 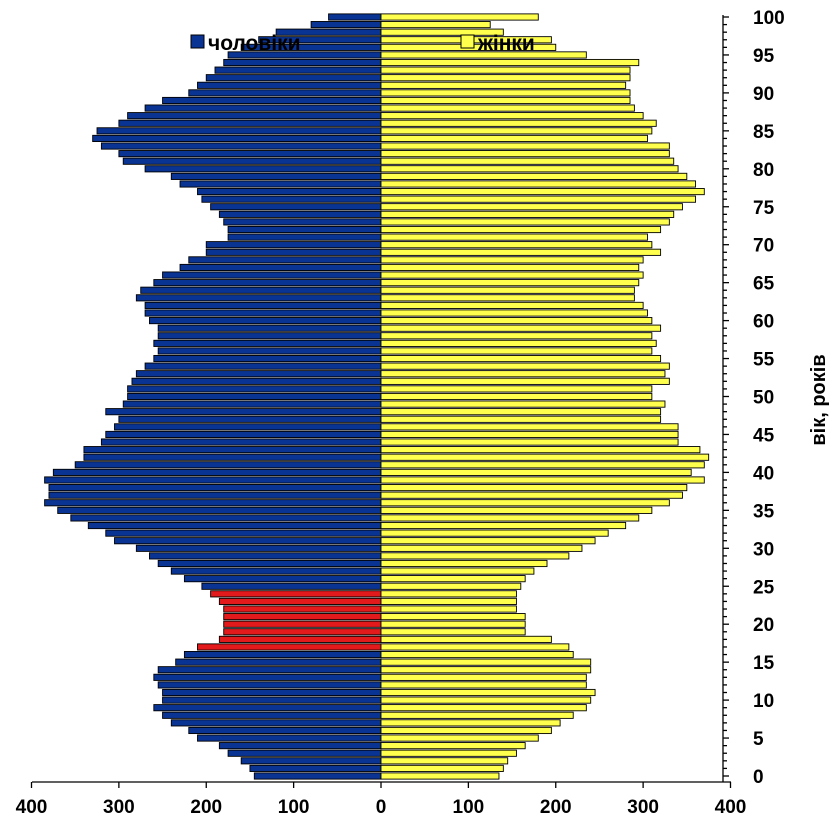 I want to click on y-tick-label: 70, so click(x=763, y=246).